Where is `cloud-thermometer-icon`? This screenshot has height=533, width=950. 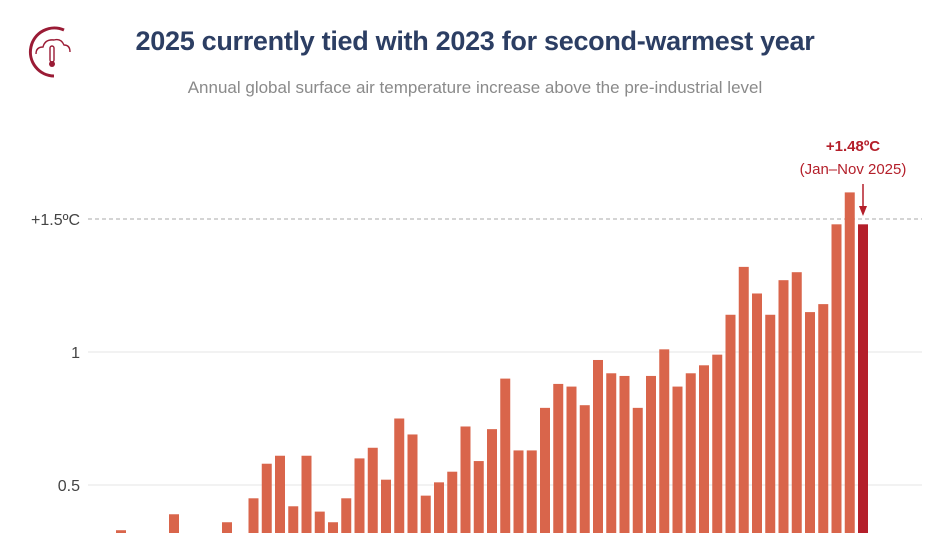
cloud-thermometer-icon is located at coordinates (49, 52).